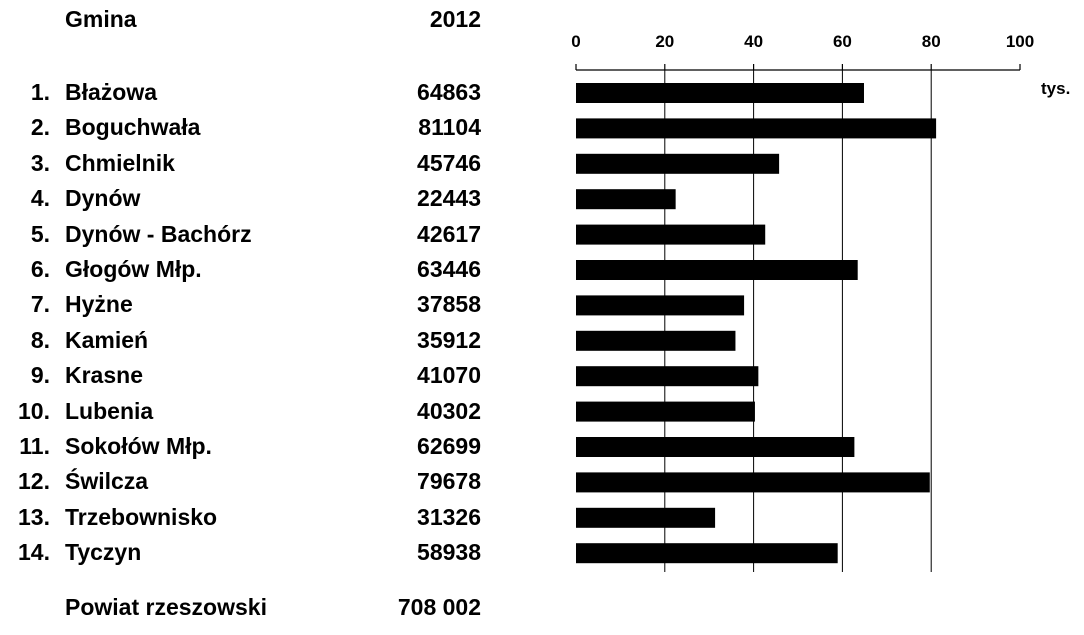 Image resolution: width=1084 pixels, height=635 pixels. What do you see at coordinates (40, 198) in the screenshot?
I see `row-rank: 4.` at bounding box center [40, 198].